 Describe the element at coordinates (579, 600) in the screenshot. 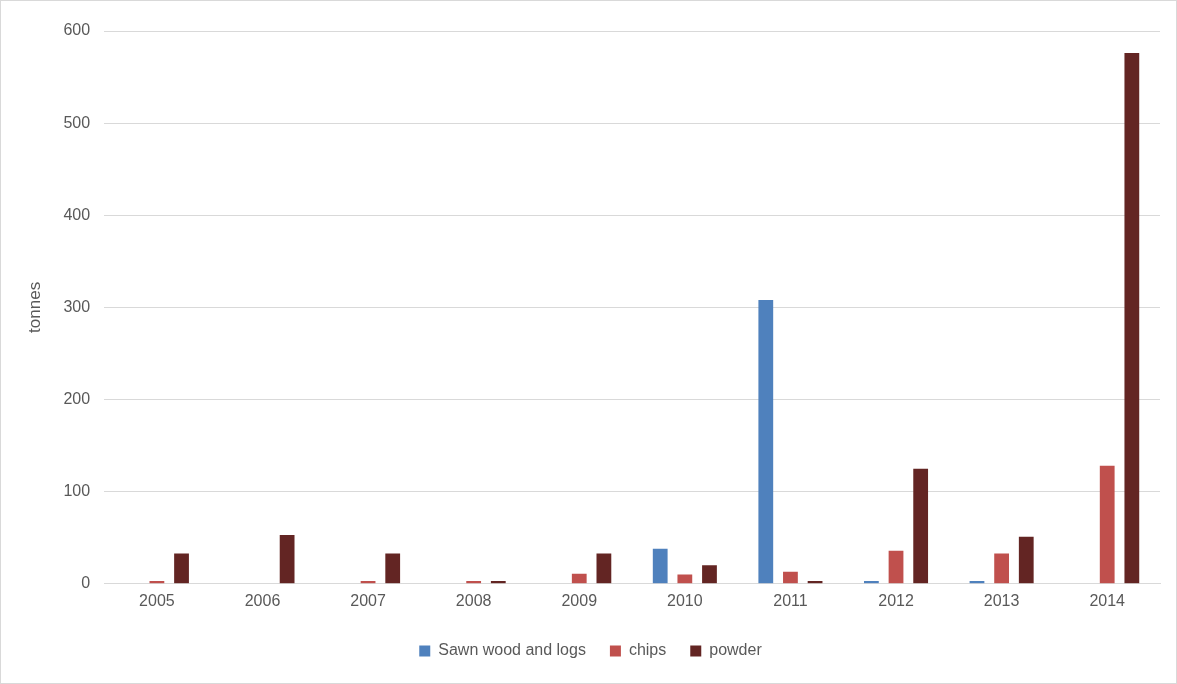

I see `x-tick-label: 2009` at that location.